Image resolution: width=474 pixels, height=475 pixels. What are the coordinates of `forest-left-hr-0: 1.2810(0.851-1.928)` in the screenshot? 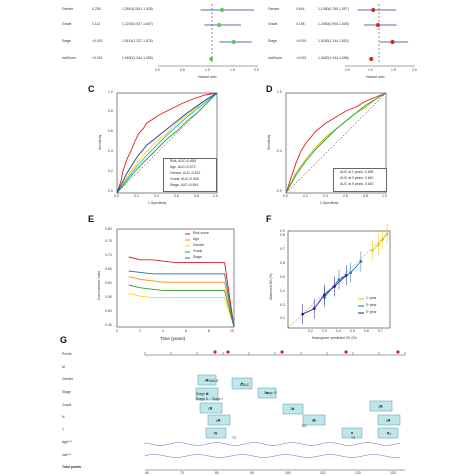 It's located at (137, 9).